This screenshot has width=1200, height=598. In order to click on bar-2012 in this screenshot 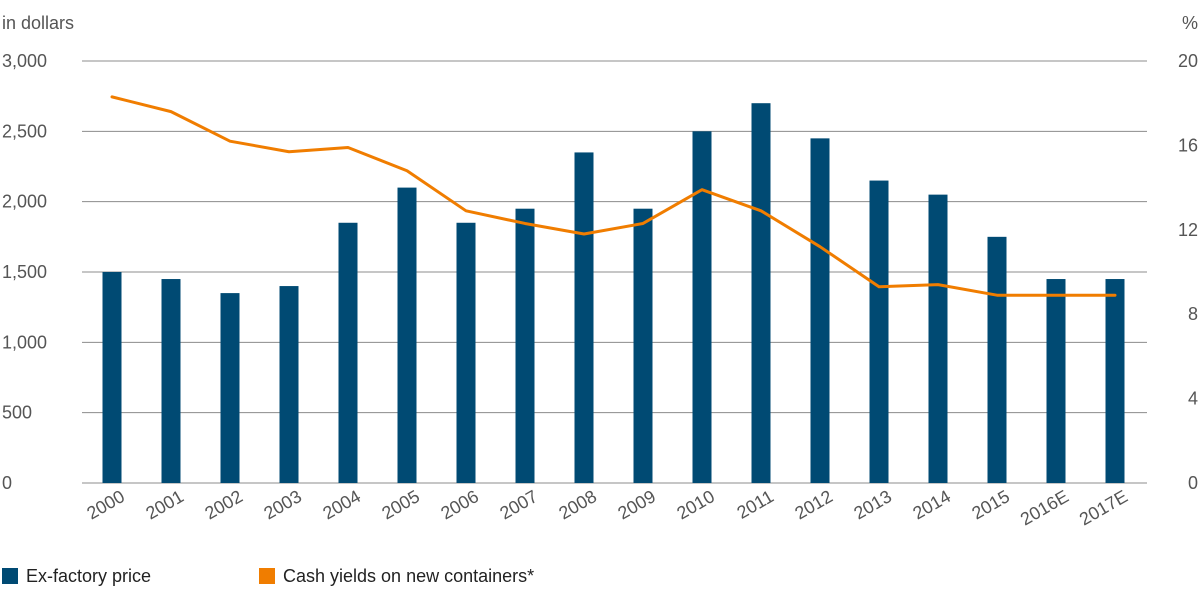, I will do `click(820, 310)`.